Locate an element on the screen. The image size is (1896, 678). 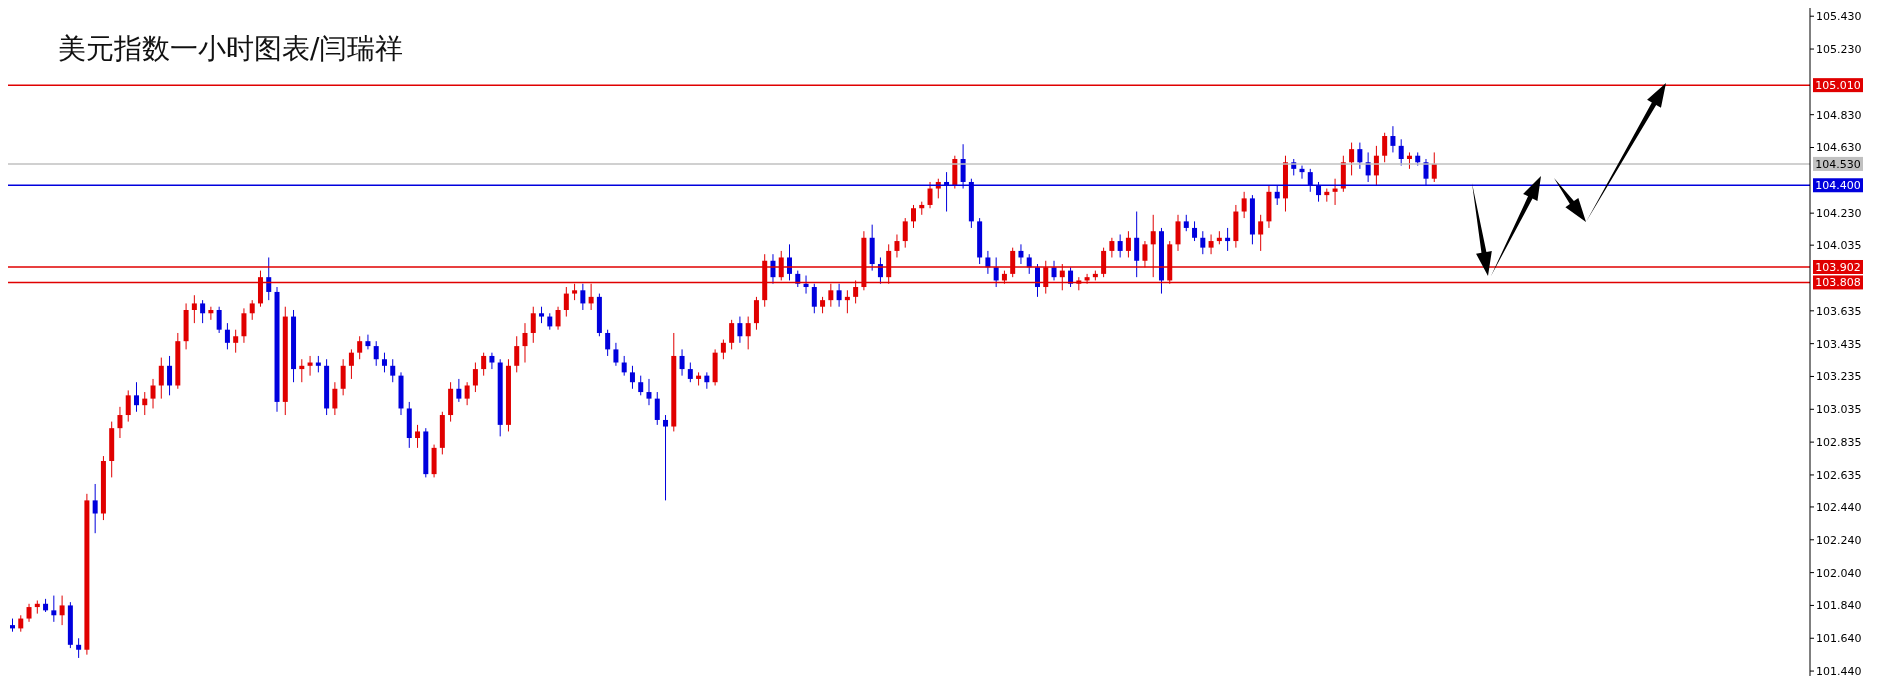
y-tick-label: 104.630 is located at coordinates (1839, 148).